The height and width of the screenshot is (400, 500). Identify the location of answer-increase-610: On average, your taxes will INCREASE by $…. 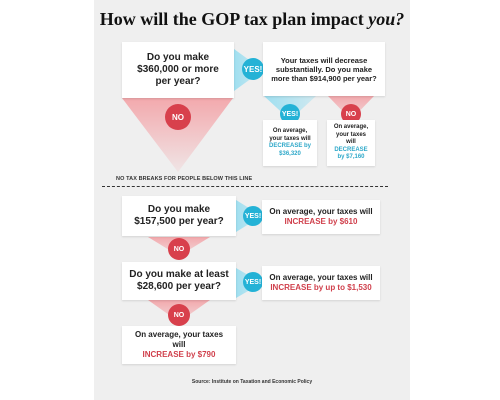
(321, 217).